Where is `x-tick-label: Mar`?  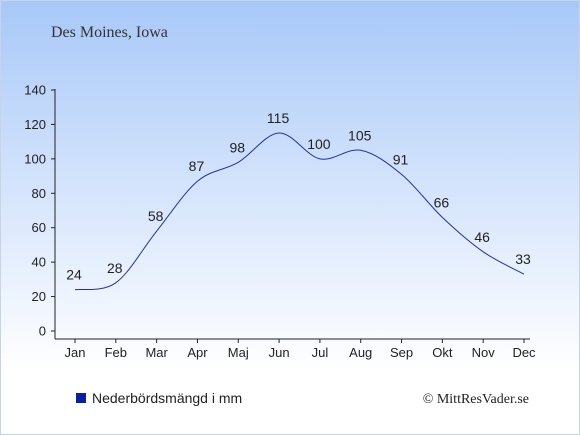 x-tick-label: Mar is located at coordinates (156, 352).